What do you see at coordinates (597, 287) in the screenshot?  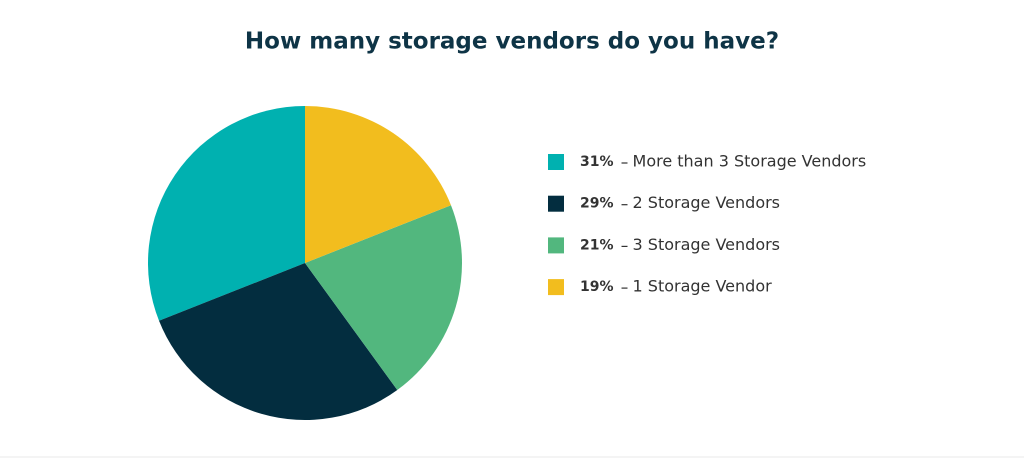 I see `legend-value: 19%` at bounding box center [597, 287].